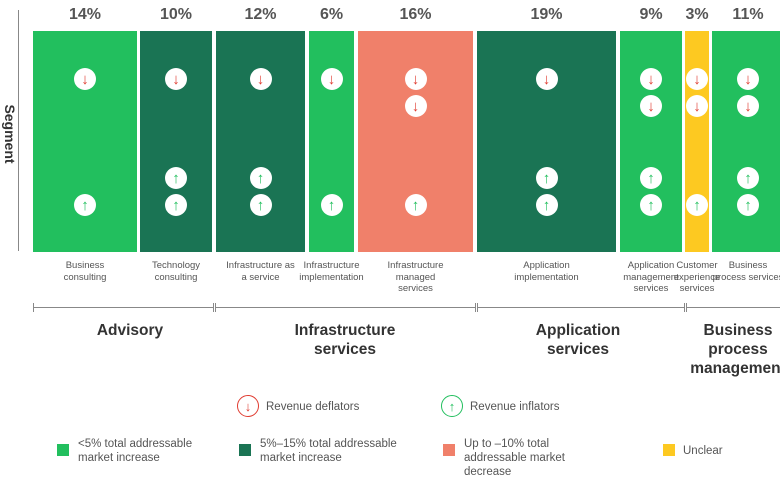 The image size is (780, 479). I want to click on deflator-legend-label: Revenue deflators, so click(313, 407).